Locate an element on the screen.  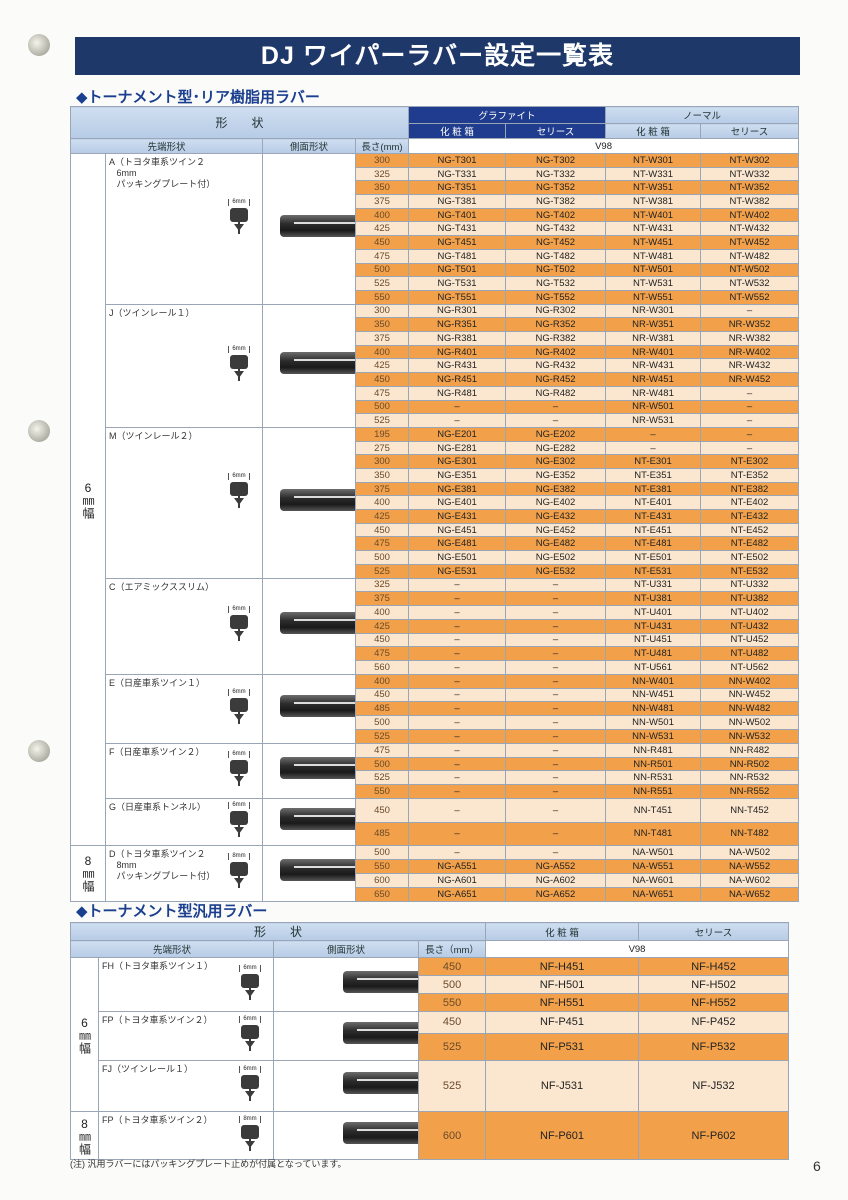
graphite-series-code: NG-E432 is located at coordinates (556, 516).